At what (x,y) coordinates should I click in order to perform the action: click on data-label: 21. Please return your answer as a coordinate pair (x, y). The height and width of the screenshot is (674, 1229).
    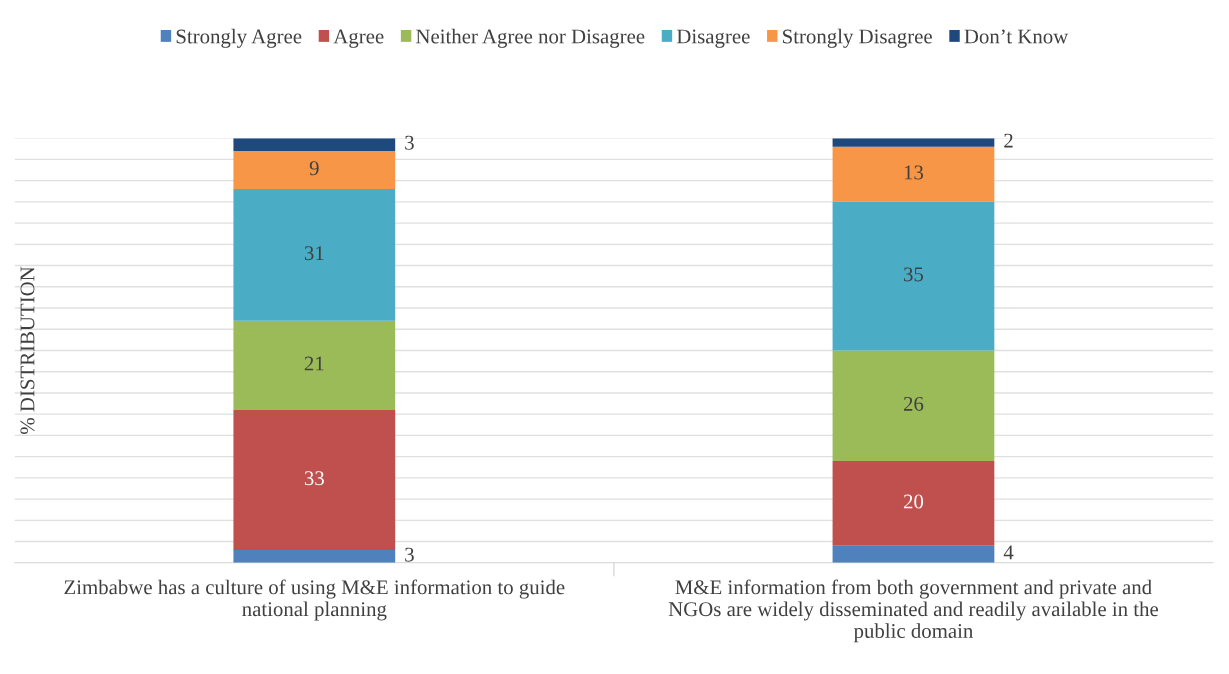
    Looking at the image, I should click on (314, 363).